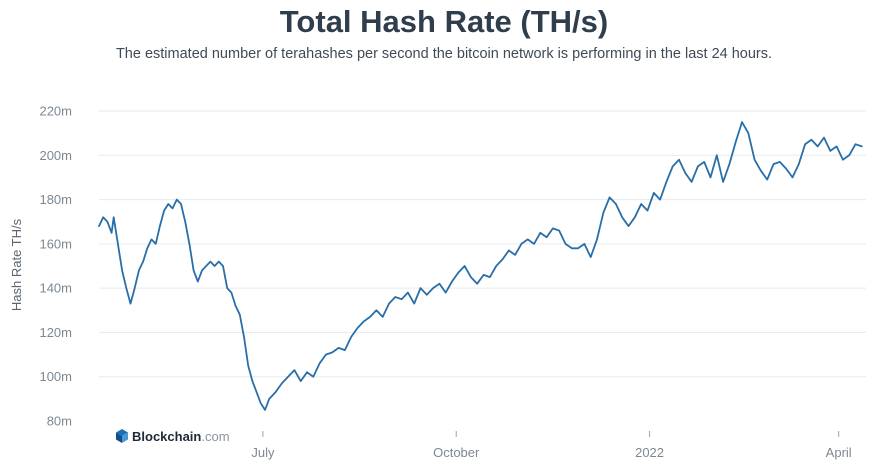 The image size is (888, 472). Describe the element at coordinates (551, 445) in the screenshot. I see `x-axis: July October 2022 April` at that location.